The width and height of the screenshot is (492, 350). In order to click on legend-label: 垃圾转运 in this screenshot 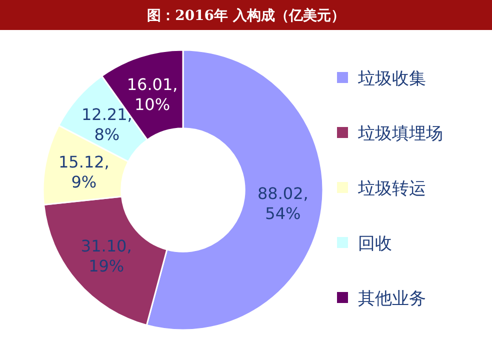, I will do `click(391, 189)`.